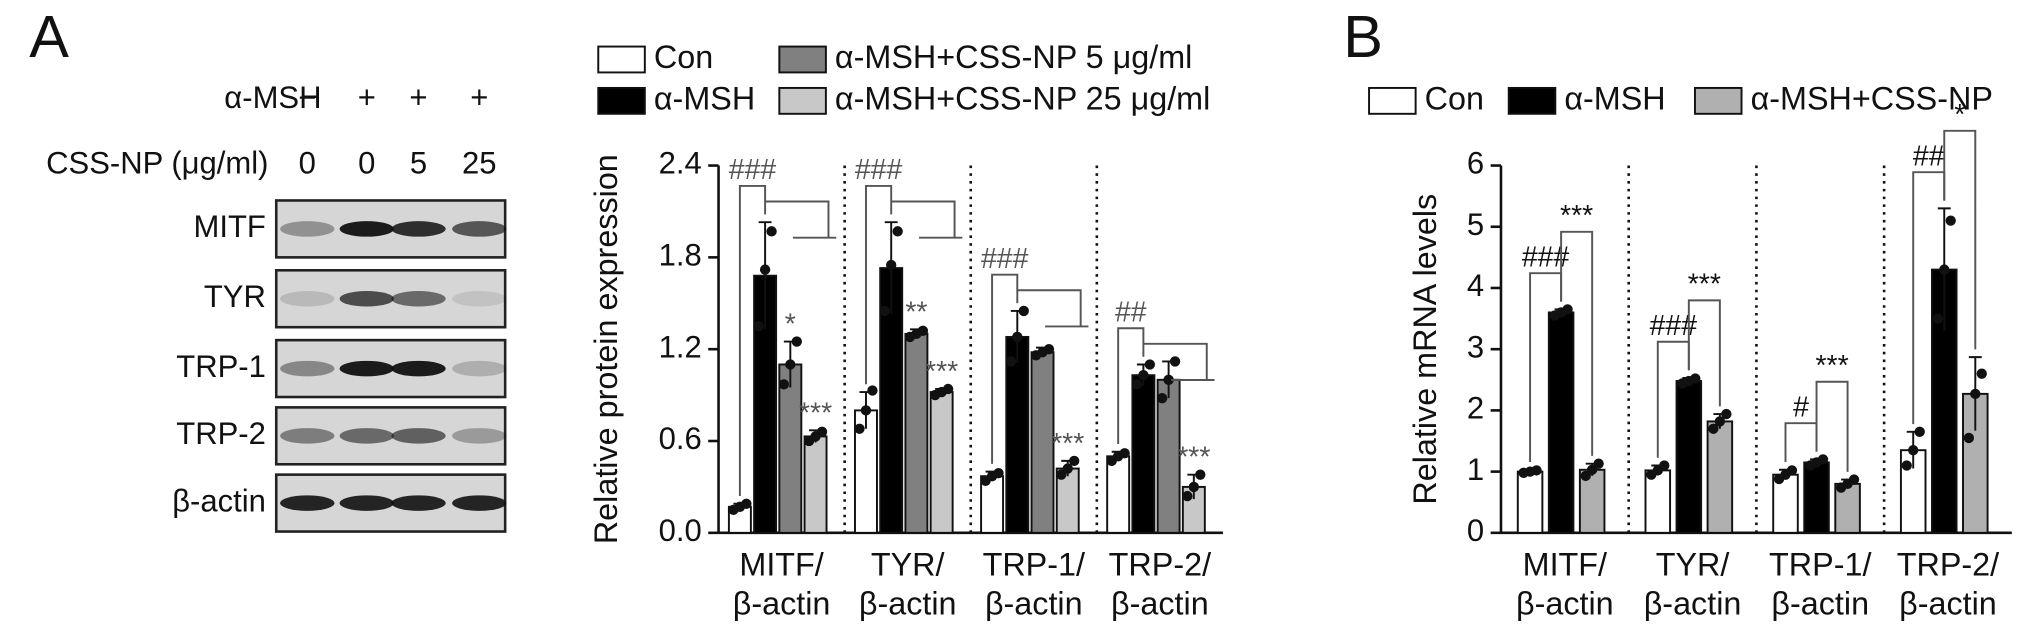 The image size is (2032, 635). I want to click on x-tick-label: TRP-2/β-actin, so click(1160, 583).